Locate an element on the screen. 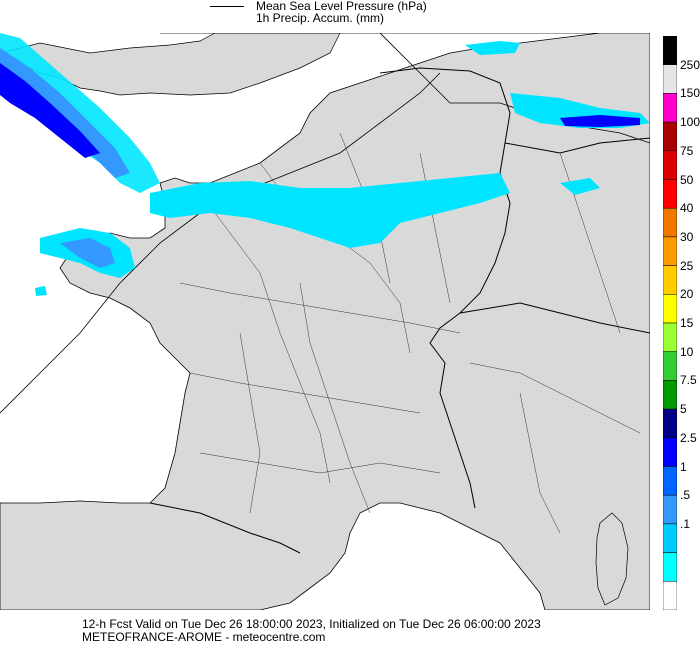 Image resolution: width=700 pixels, height=645 pixels. colorbar-tick-label: .1 is located at coordinates (685, 523).